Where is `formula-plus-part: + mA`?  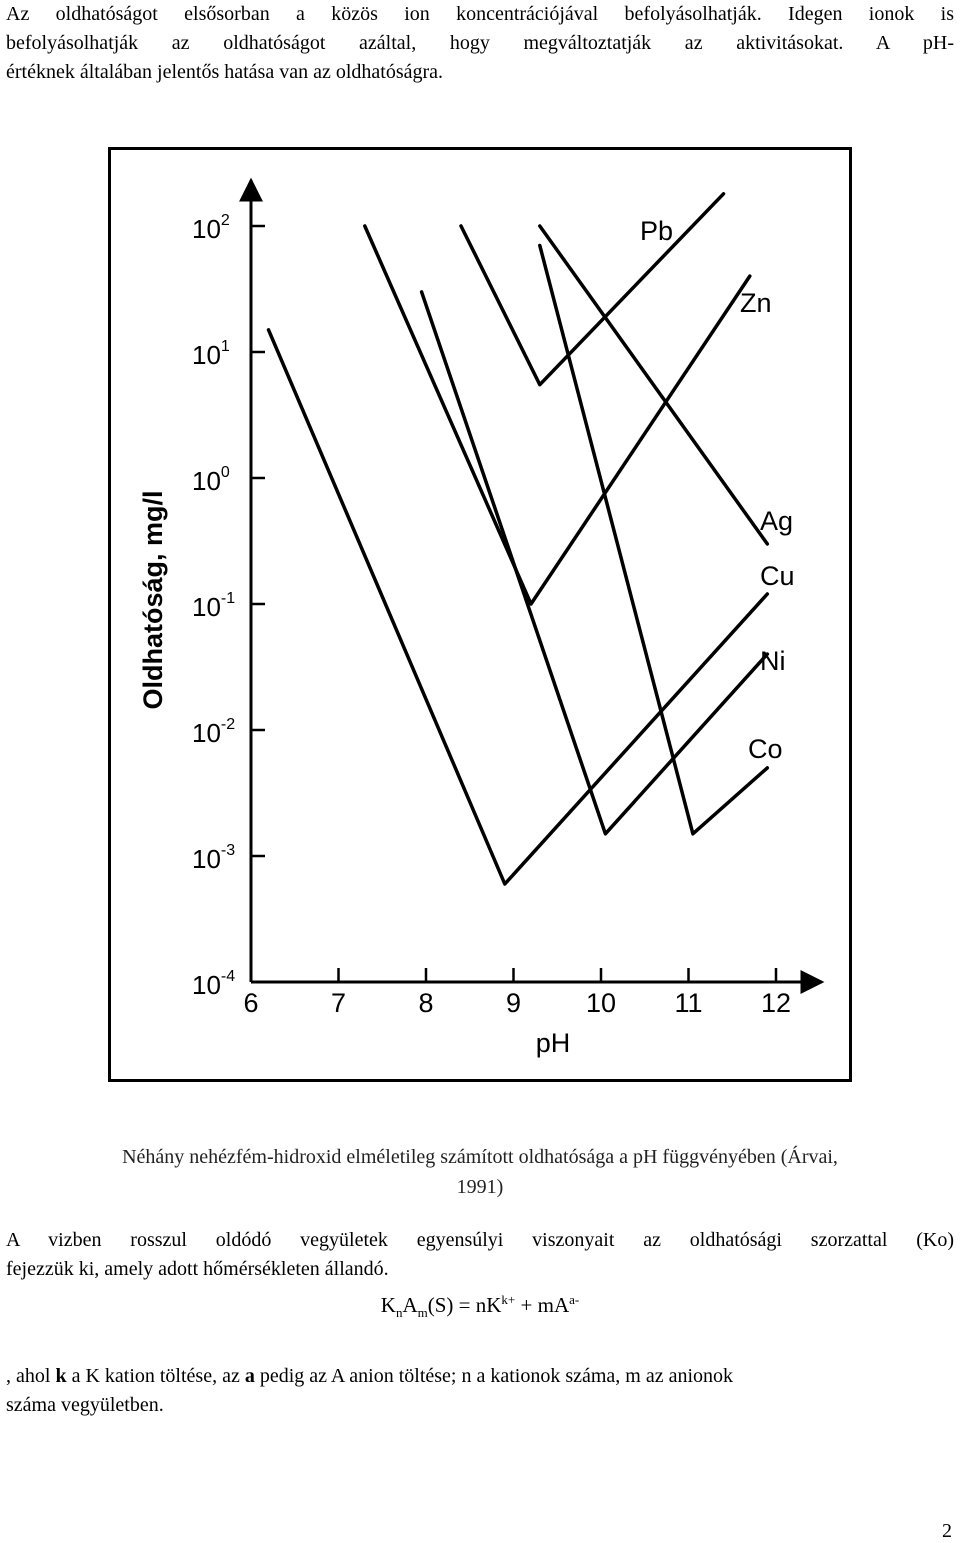 formula-plus-part: + mA is located at coordinates (542, 1305).